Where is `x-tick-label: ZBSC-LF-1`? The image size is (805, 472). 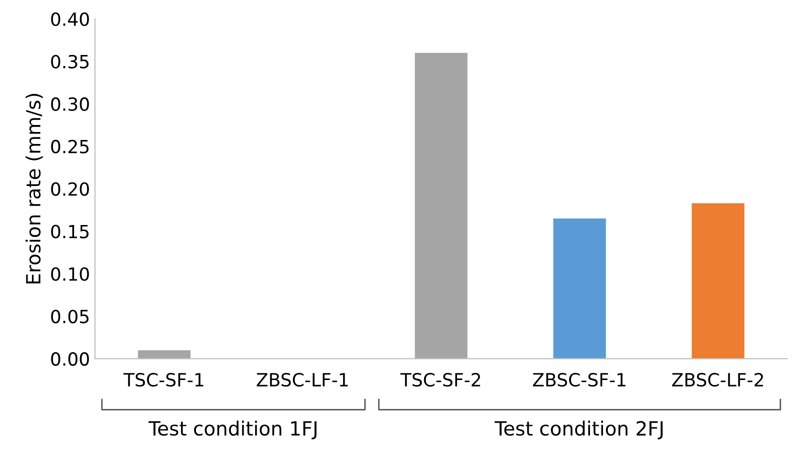
x-tick-label: ZBSC-LF-1 is located at coordinates (302, 379).